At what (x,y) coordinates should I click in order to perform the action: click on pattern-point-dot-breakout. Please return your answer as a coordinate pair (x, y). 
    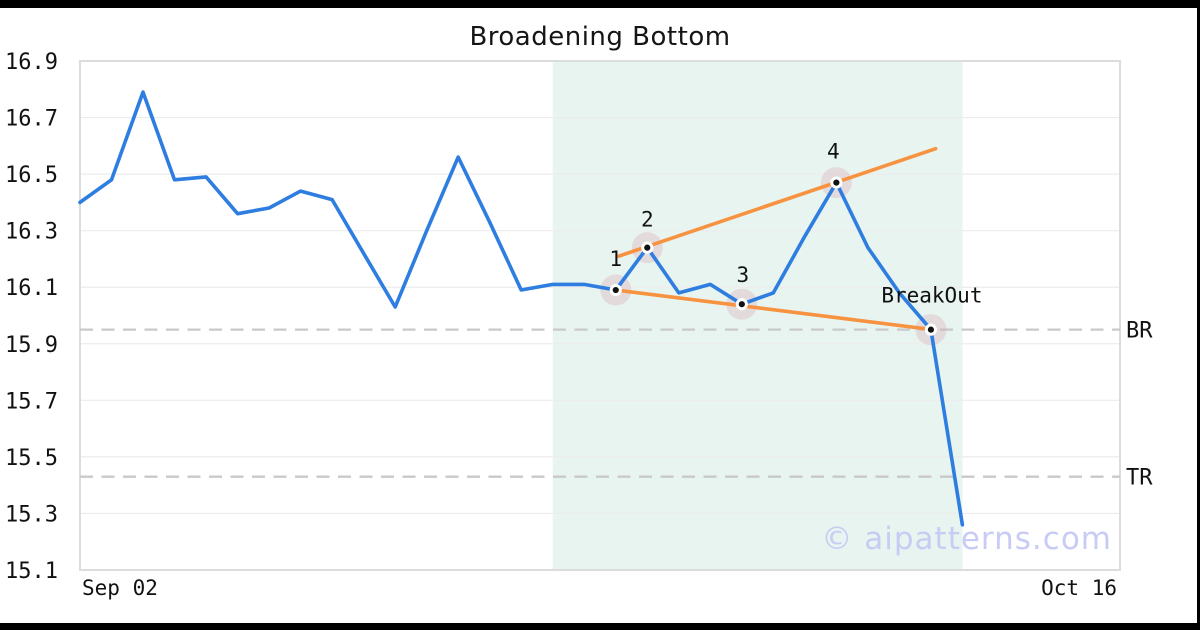
    Looking at the image, I should click on (931, 329).